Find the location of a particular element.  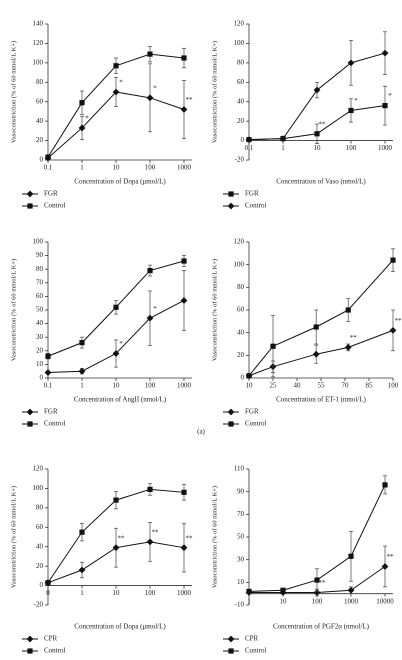

y-tick-label: 80 is located at coordinates (40, 82).